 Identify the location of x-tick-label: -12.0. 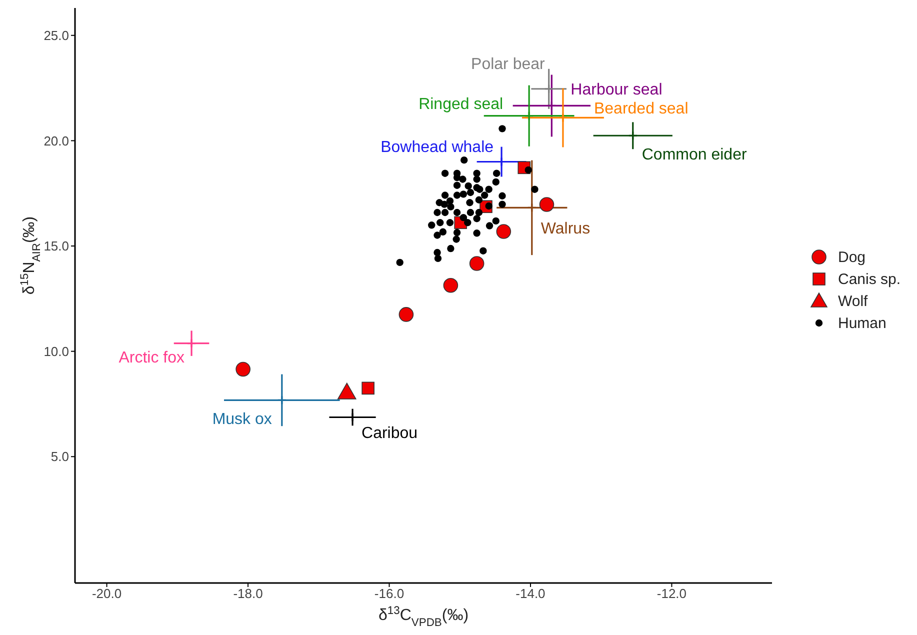
(671, 594).